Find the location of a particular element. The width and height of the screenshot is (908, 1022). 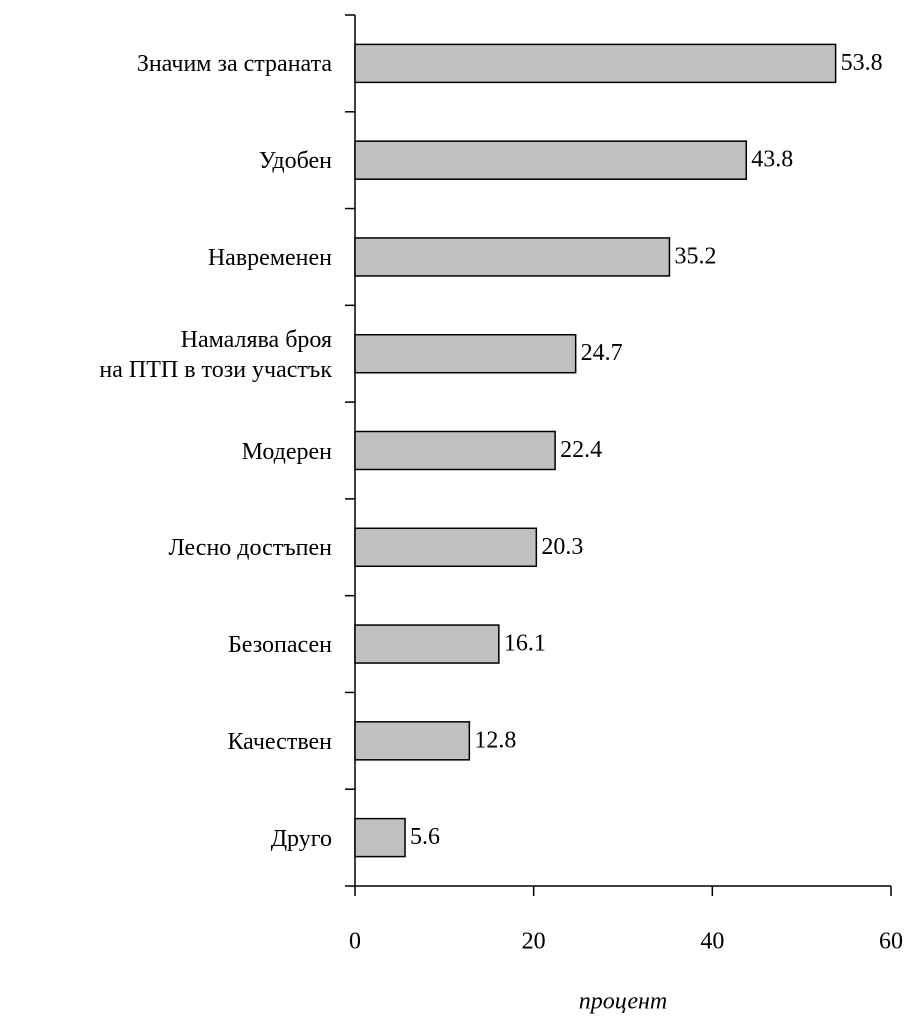

category-label: Безопасен is located at coordinates (279, 645).